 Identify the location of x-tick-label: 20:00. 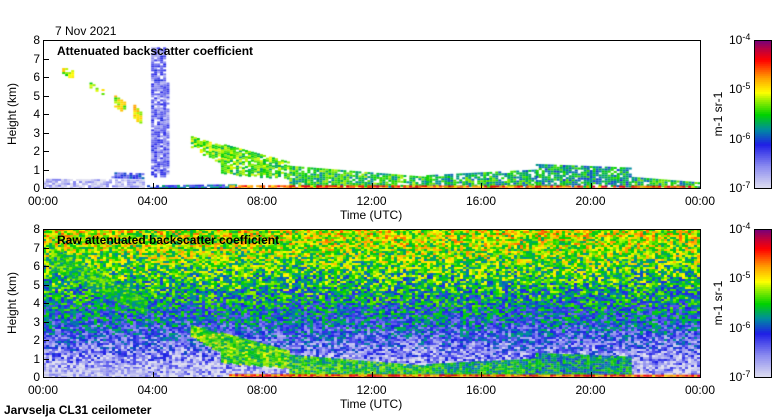
(590, 390).